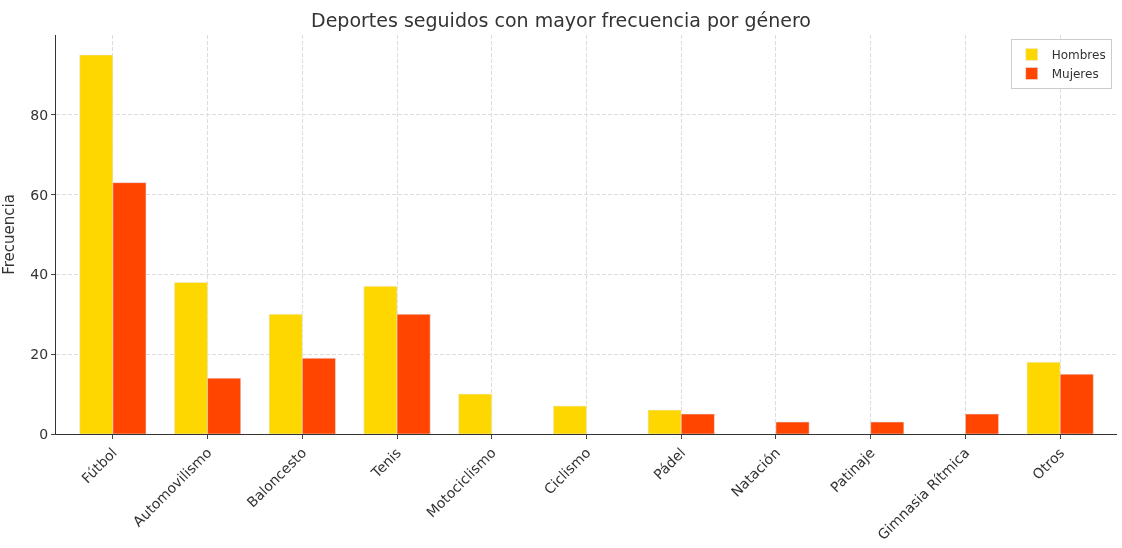 The width and height of the screenshot is (1122, 548). What do you see at coordinates (561, 20) in the screenshot?
I see `chart-title: Deportes seguidos con mayor frecuencia por género` at bounding box center [561, 20].